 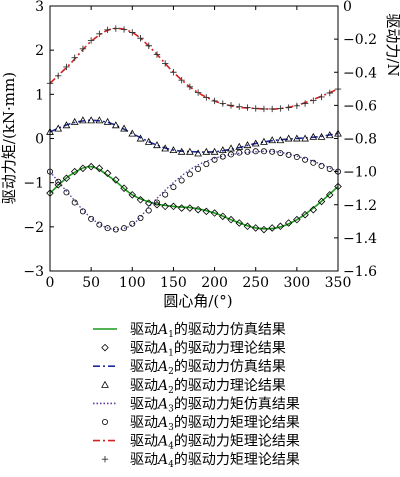 I want to click on y-left-tick-label-5: 2, so click(x=39, y=51).